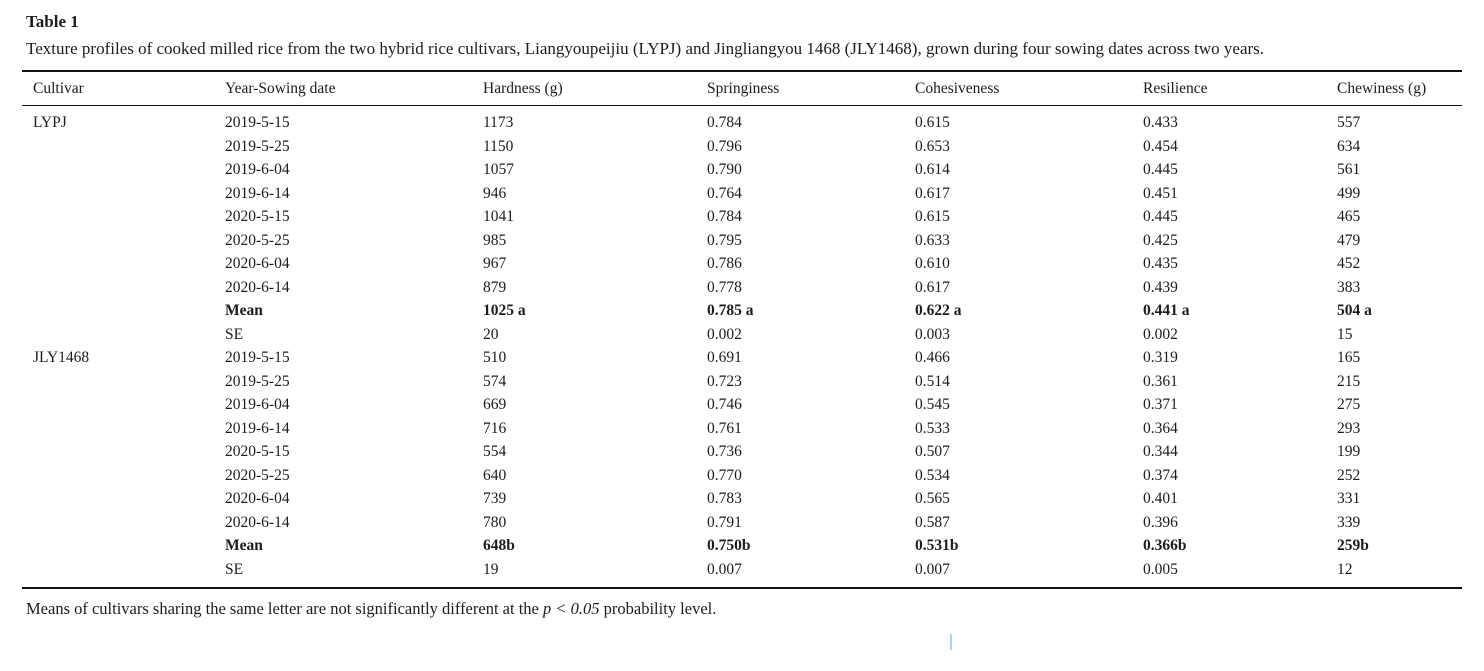  Describe the element at coordinates (495, 404) in the screenshot. I see `table-cell: 669` at that location.